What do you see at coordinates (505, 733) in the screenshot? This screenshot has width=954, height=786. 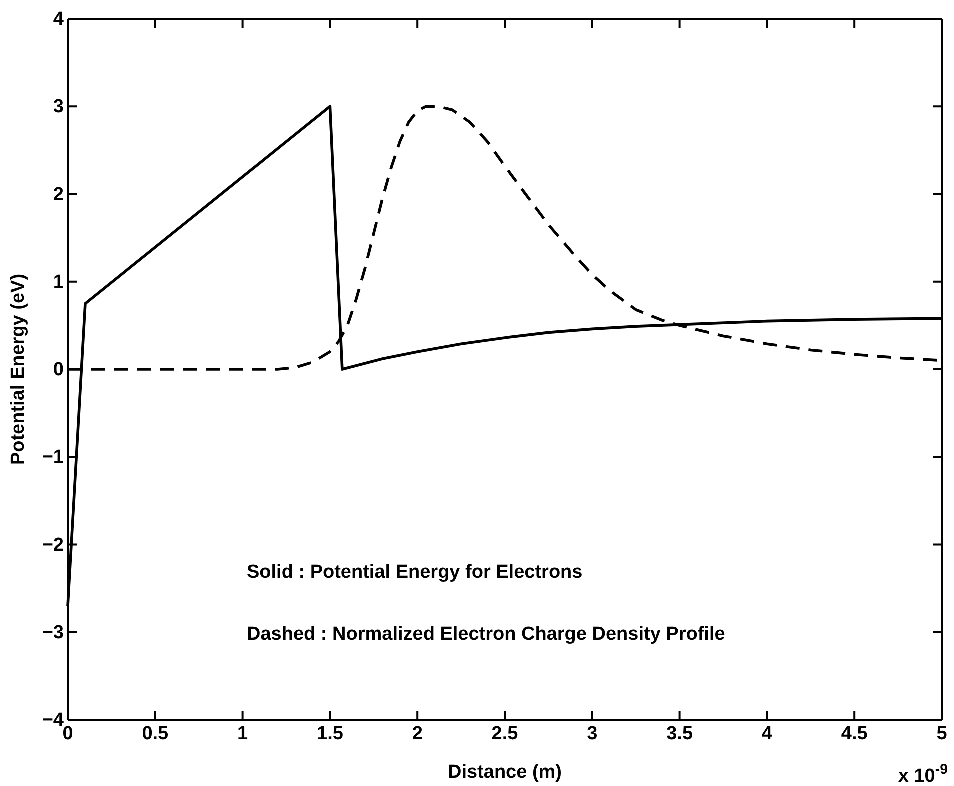 I see `x-tick-label: 2.5` at bounding box center [505, 733].